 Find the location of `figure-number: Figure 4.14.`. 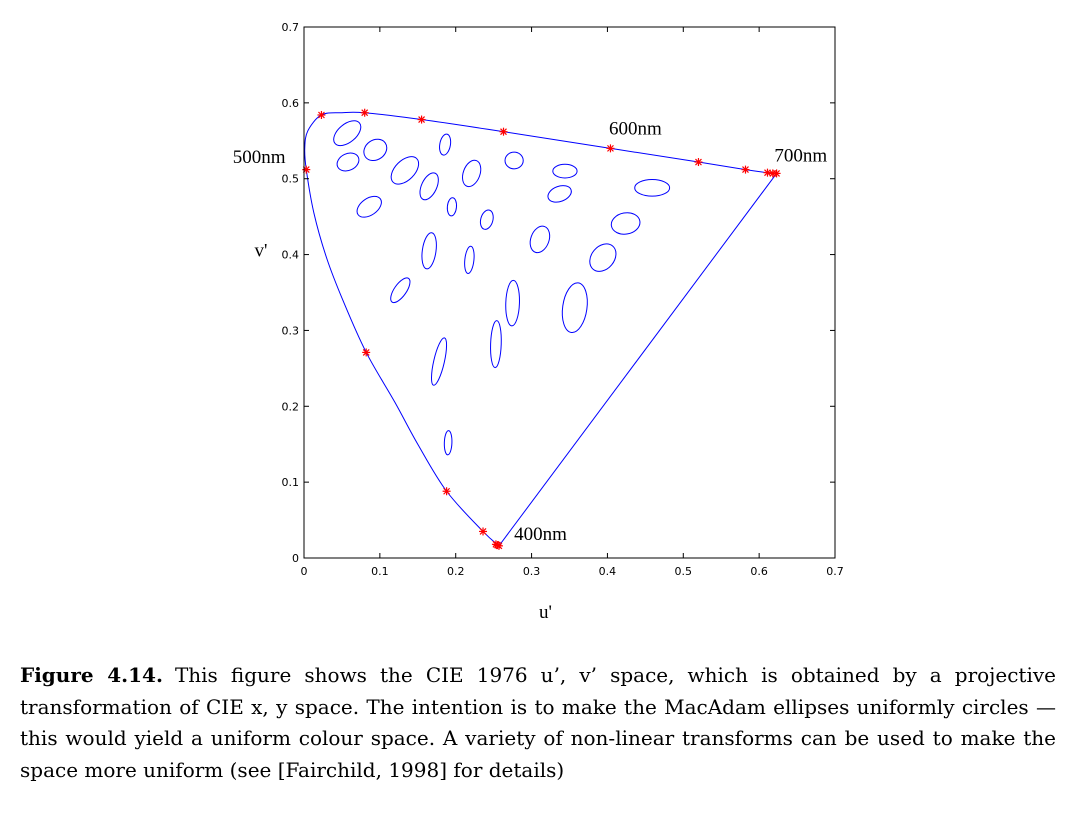

figure-number: Figure 4.14. is located at coordinates (91, 675).